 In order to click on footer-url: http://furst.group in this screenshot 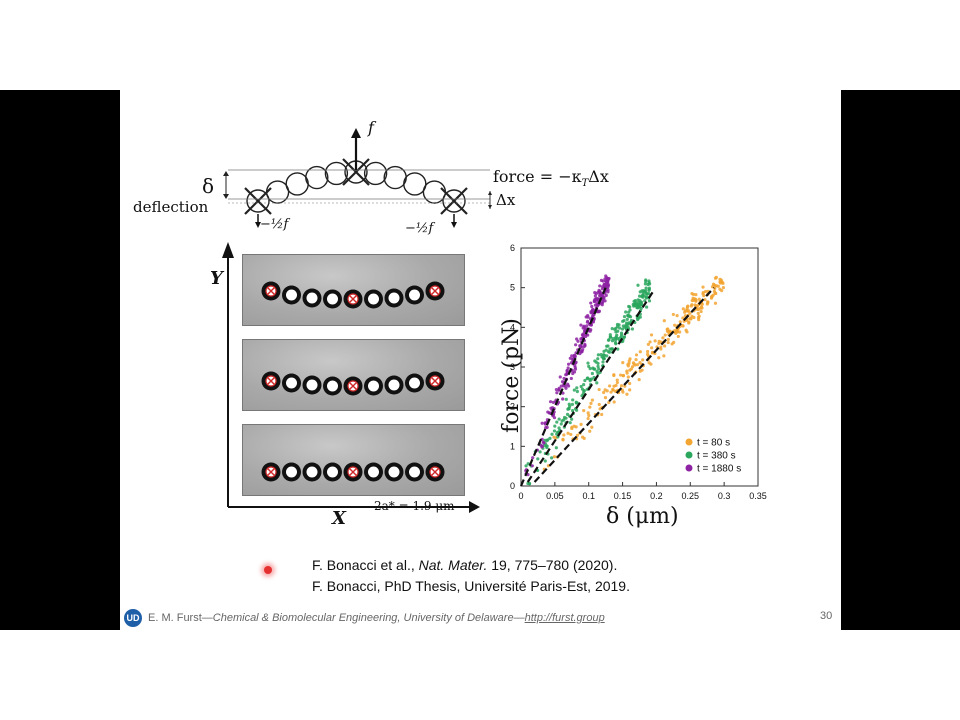, I will do `click(564, 618)`.